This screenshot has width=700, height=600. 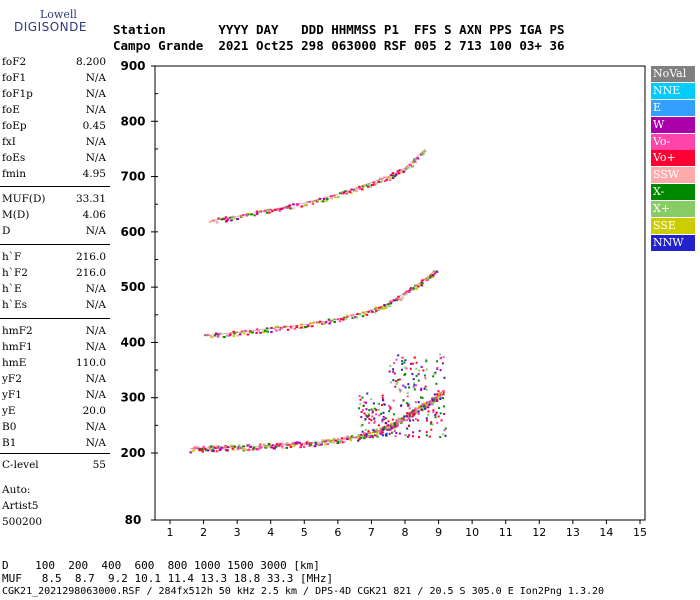 What do you see at coordinates (506, 532) in the screenshot?
I see `x-tick-label: 11` at bounding box center [506, 532].